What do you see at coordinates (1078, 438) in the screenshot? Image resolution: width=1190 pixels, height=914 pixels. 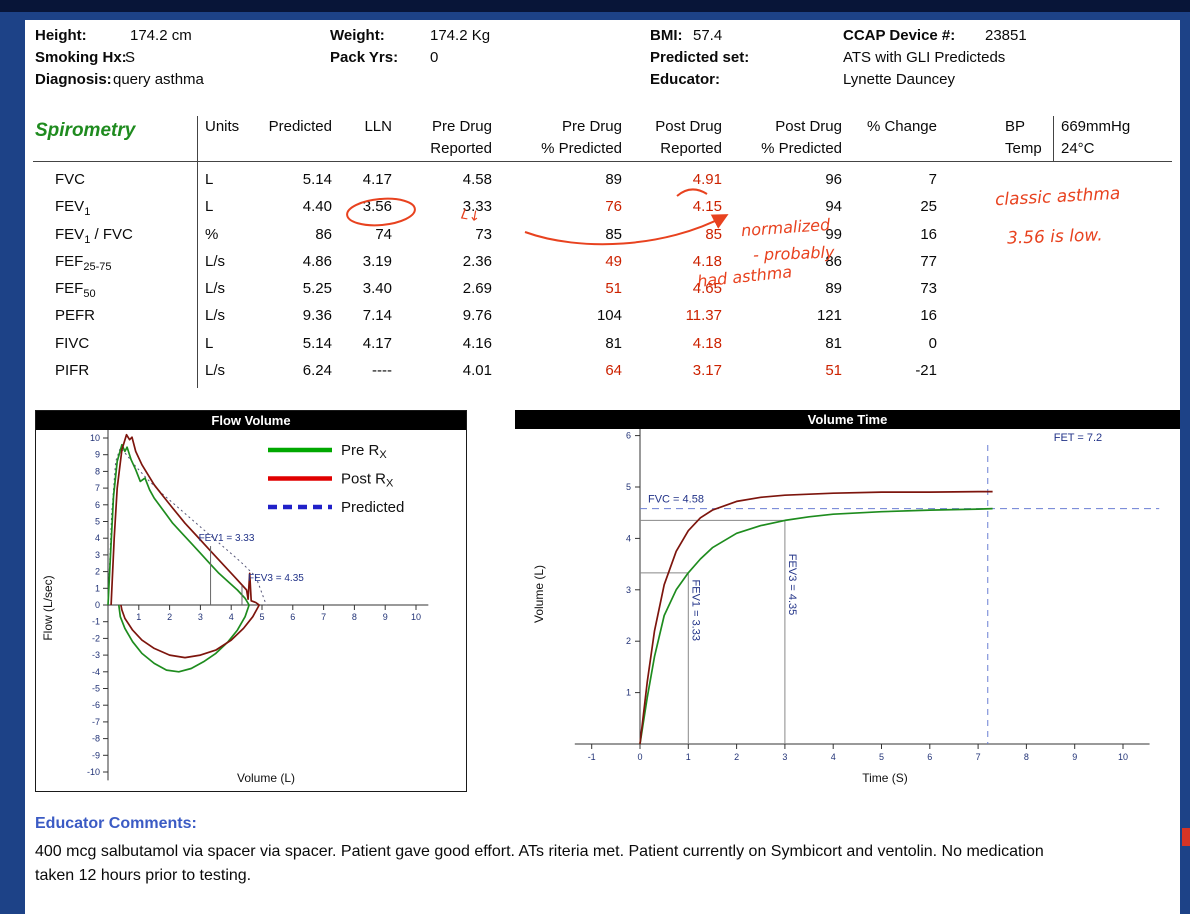 I see `svg-text: FET = 7.2` at bounding box center [1078, 438].